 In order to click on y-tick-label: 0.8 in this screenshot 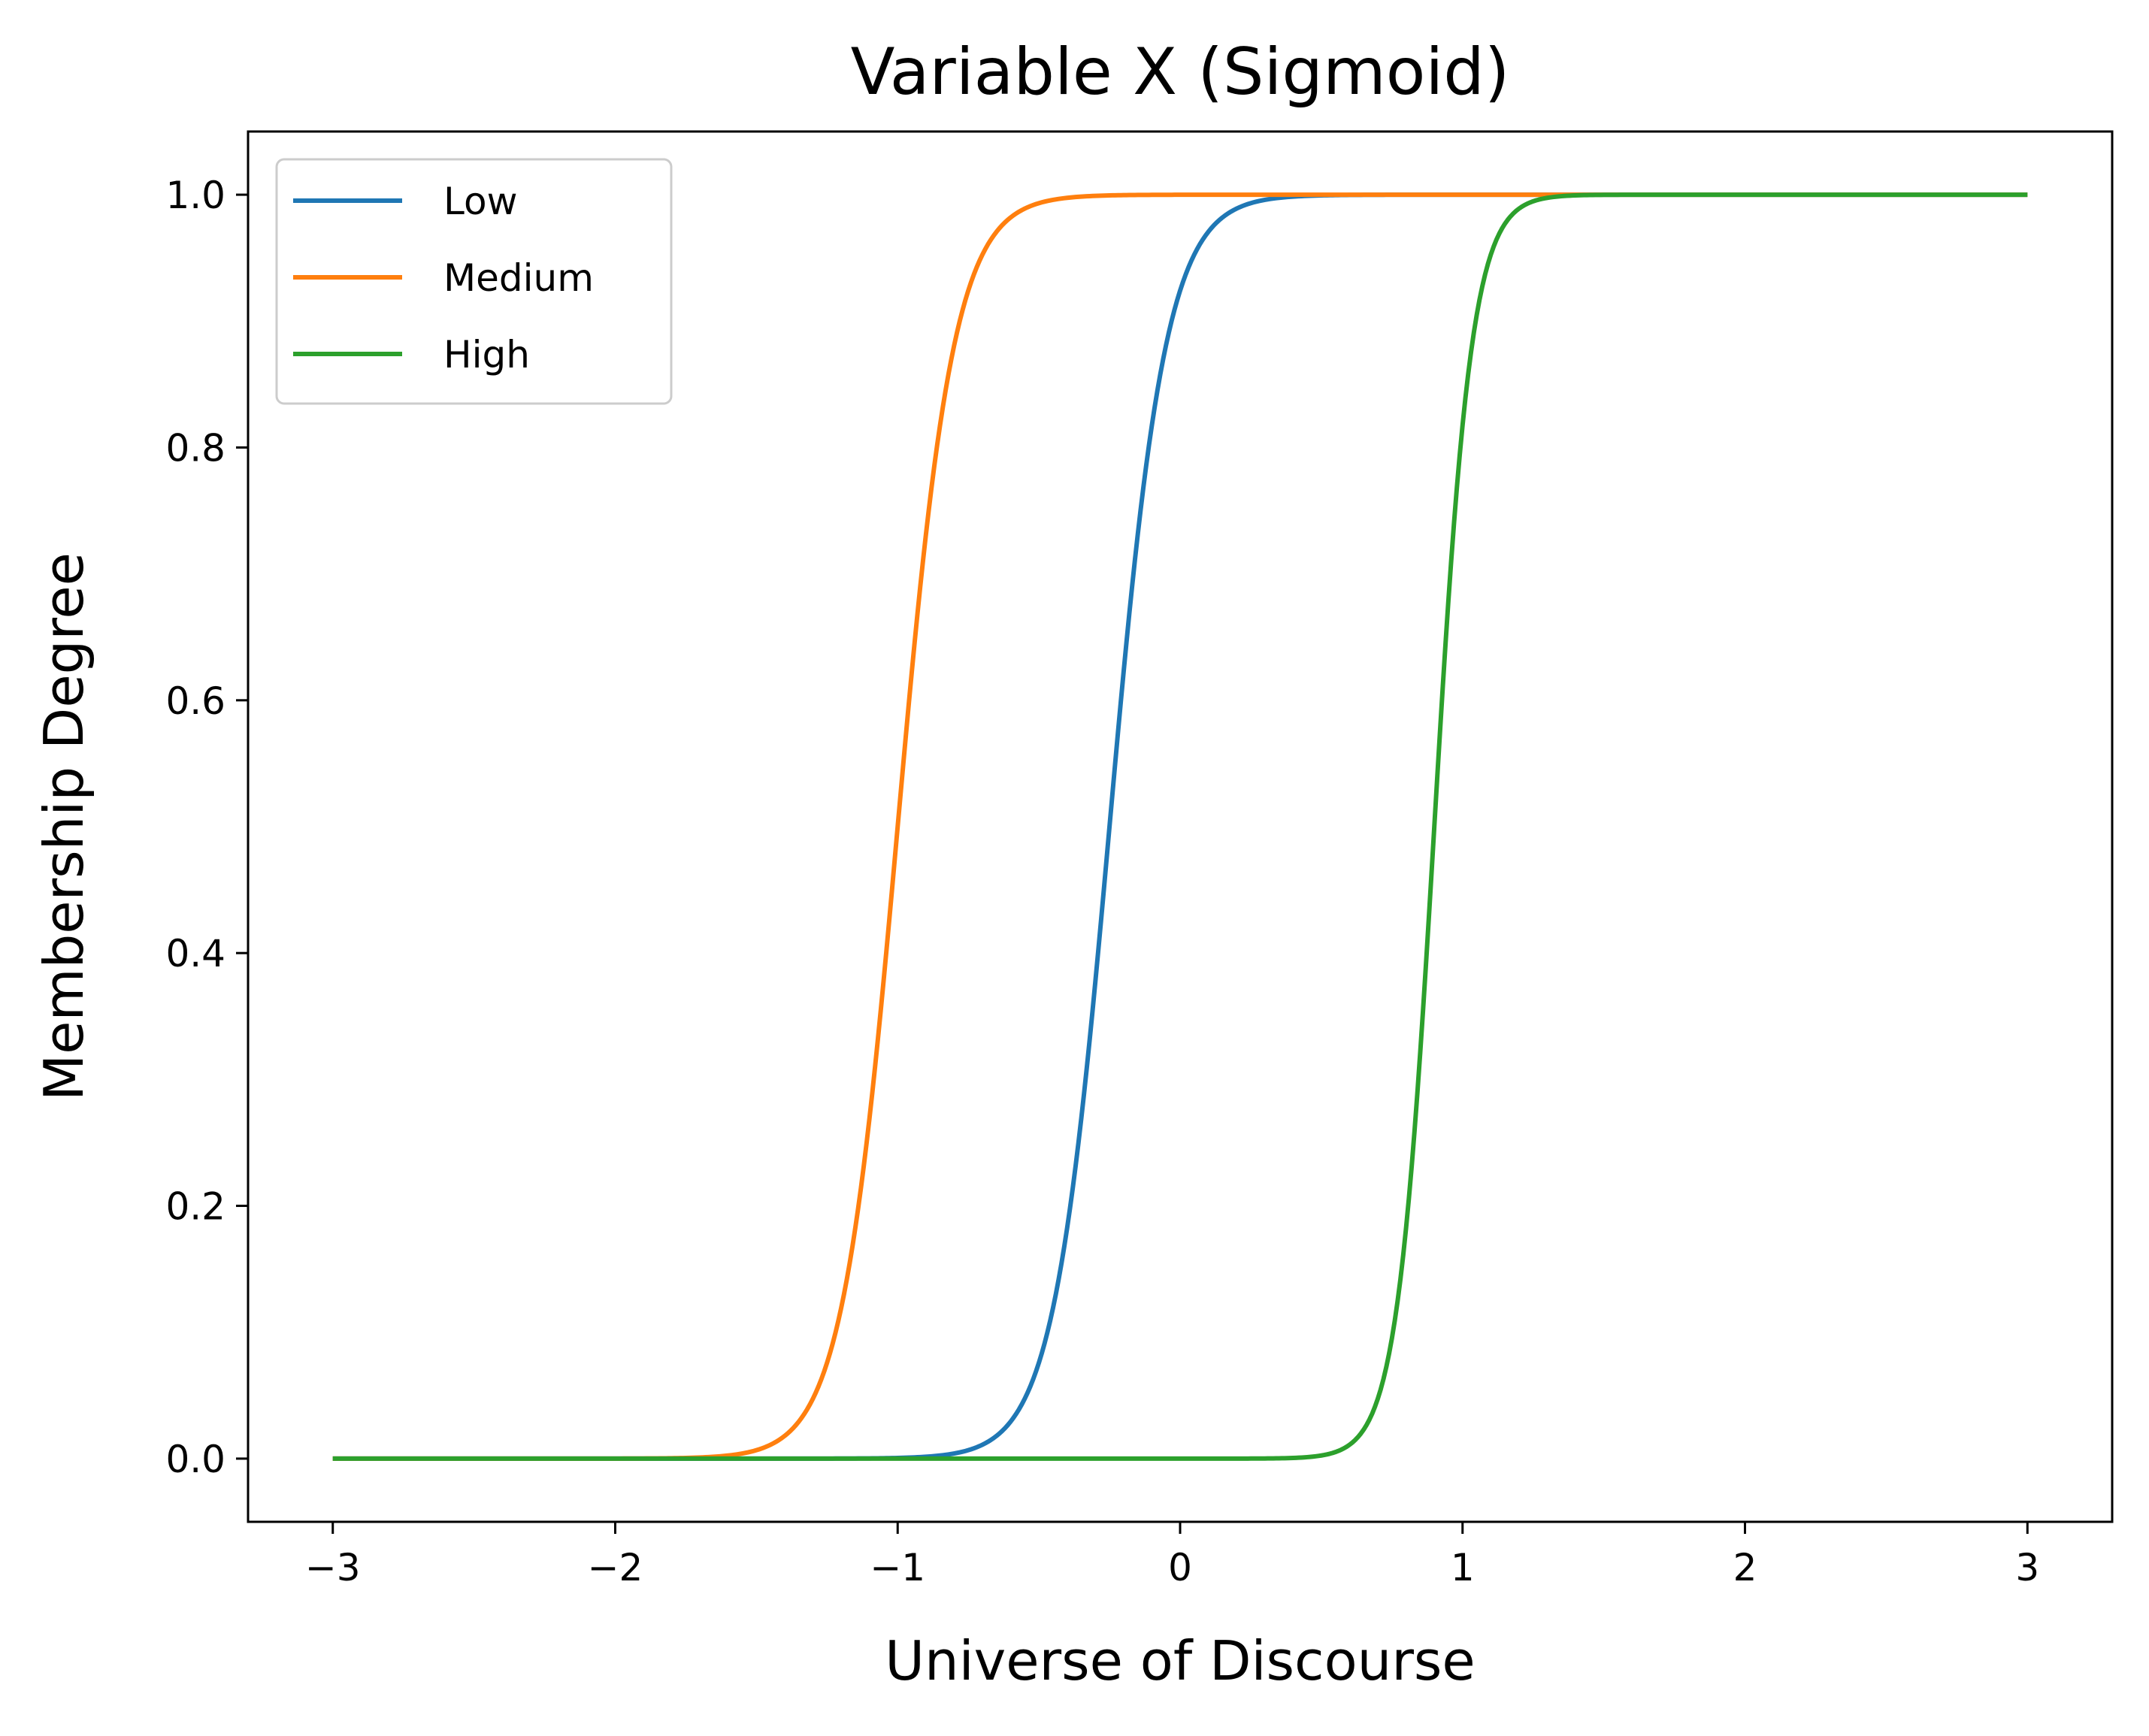, I will do `click(195, 448)`.